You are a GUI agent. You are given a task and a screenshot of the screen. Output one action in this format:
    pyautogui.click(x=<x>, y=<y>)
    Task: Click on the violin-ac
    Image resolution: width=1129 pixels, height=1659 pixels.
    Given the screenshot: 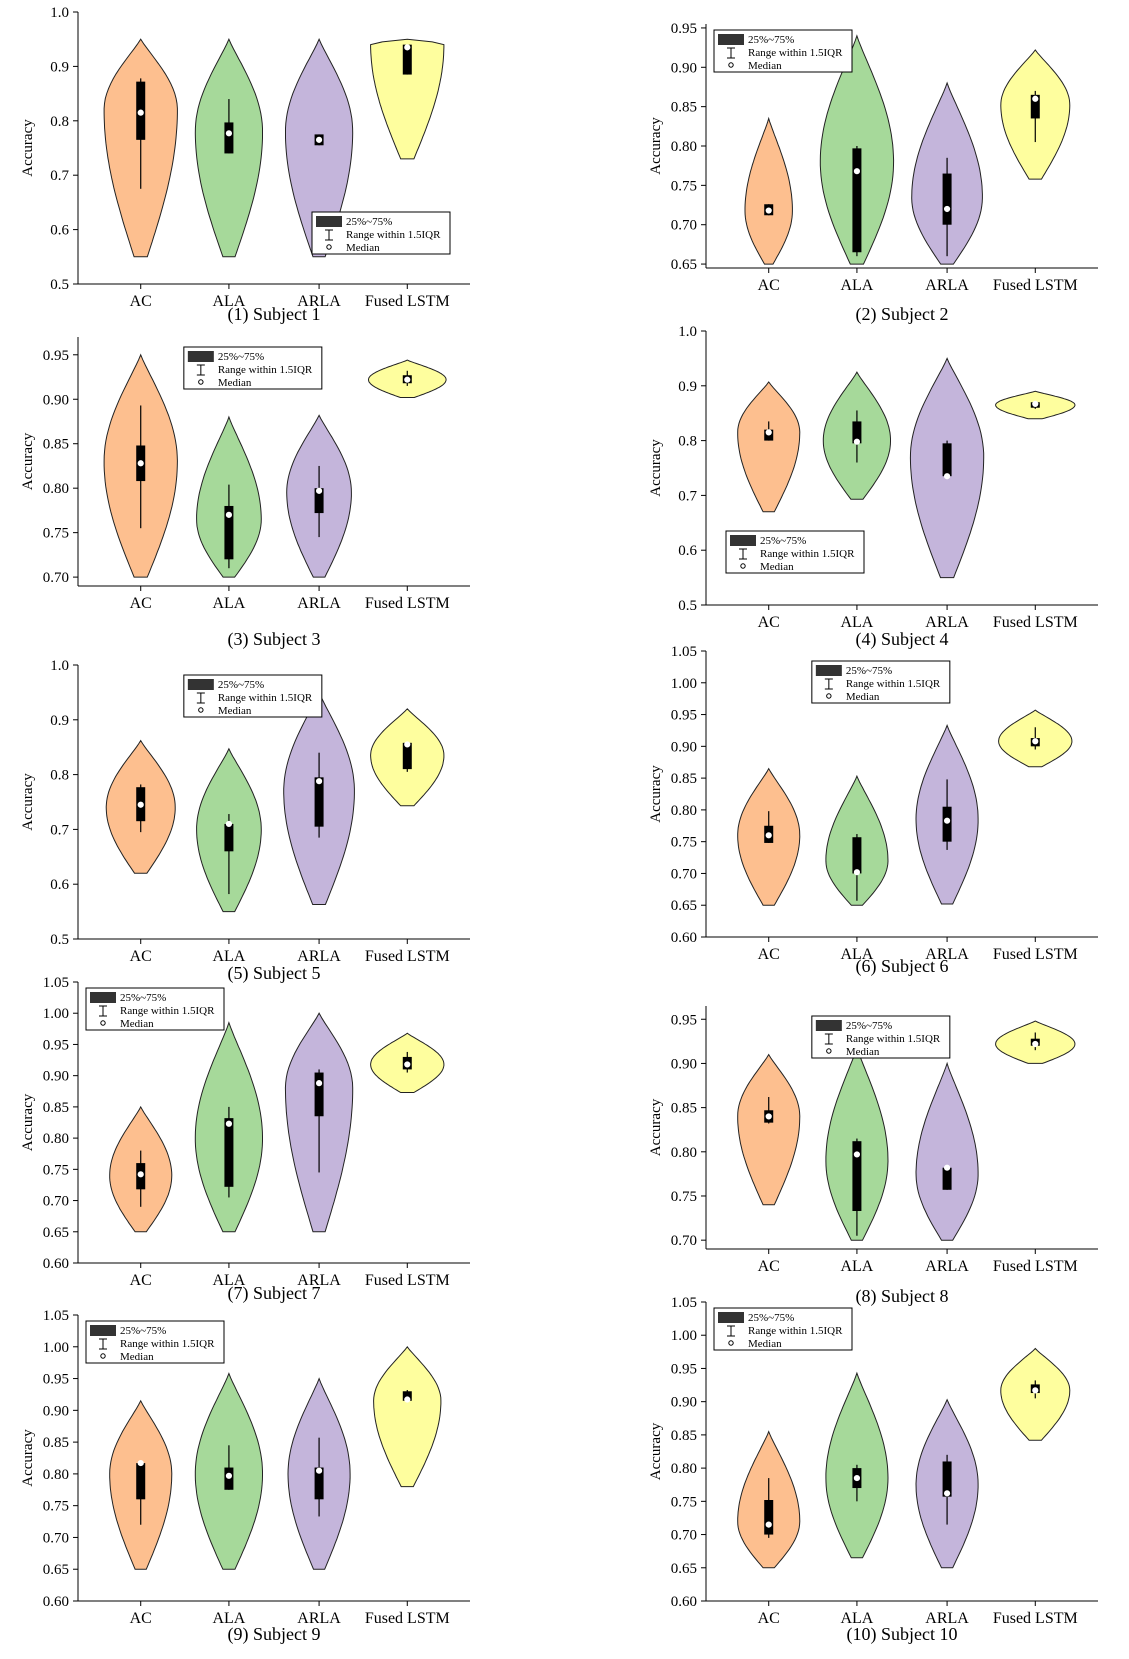 What is the action you would take?
    pyautogui.click(x=140, y=148)
    